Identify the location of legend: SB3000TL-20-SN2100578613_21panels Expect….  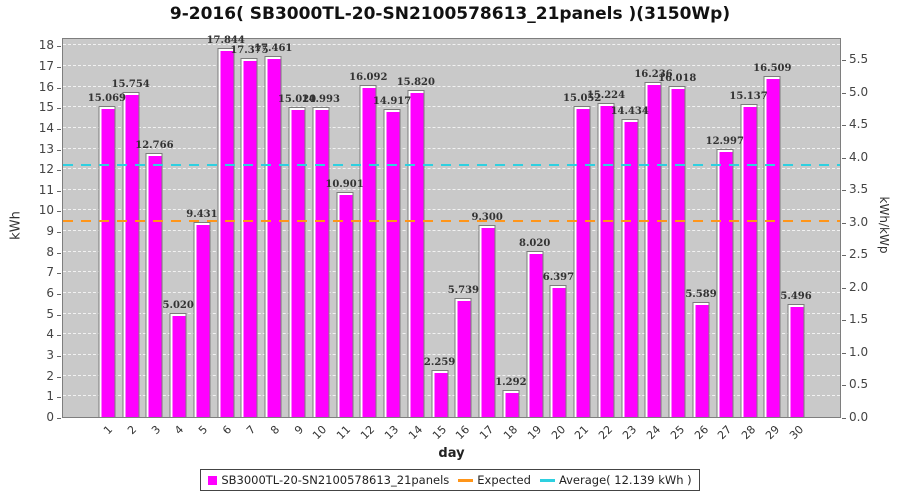
(450, 480).